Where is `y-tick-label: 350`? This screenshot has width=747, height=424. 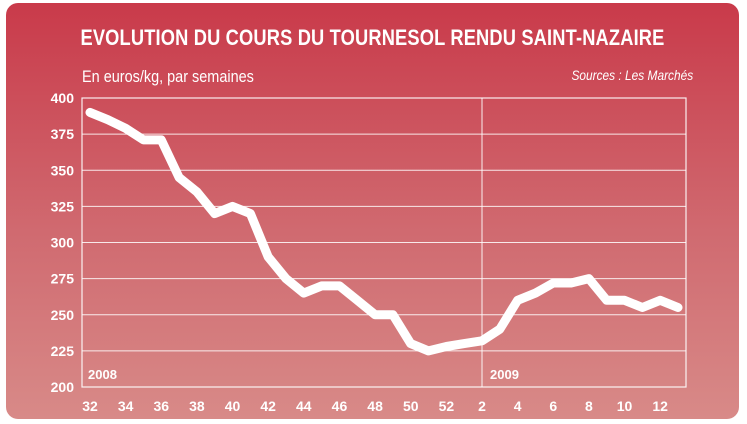 y-tick-label: 350 is located at coordinates (63, 170).